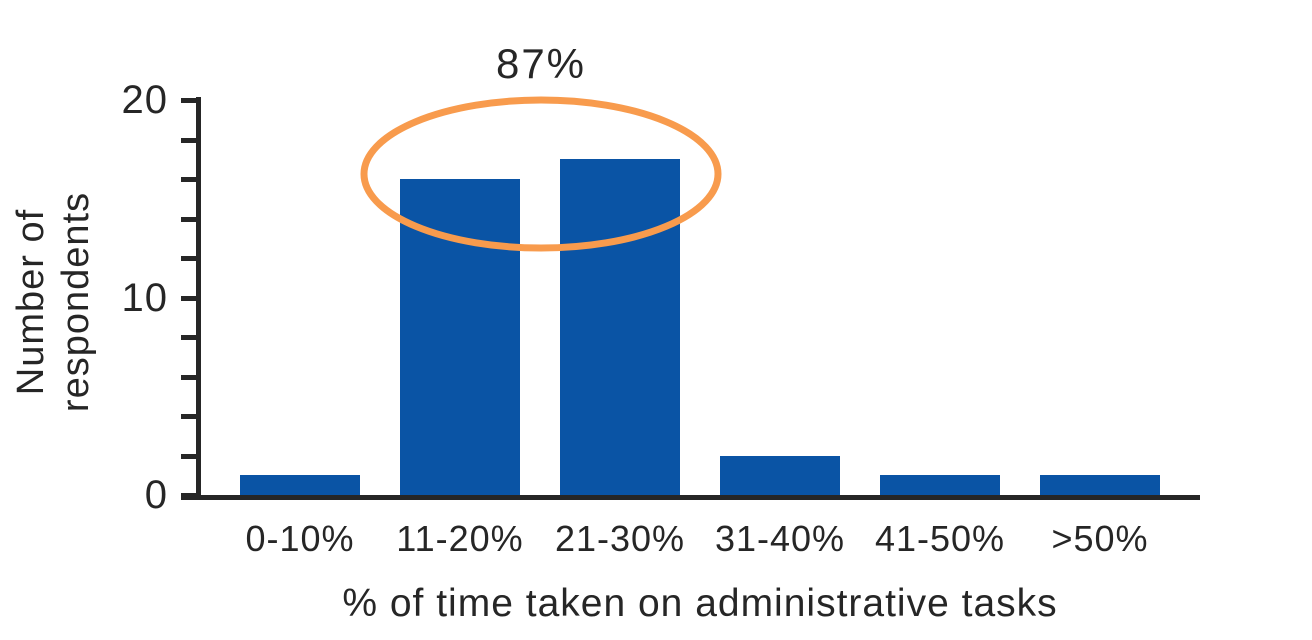 This screenshot has width=1312, height=640. I want to click on annotation-ellipse, so click(541, 174).